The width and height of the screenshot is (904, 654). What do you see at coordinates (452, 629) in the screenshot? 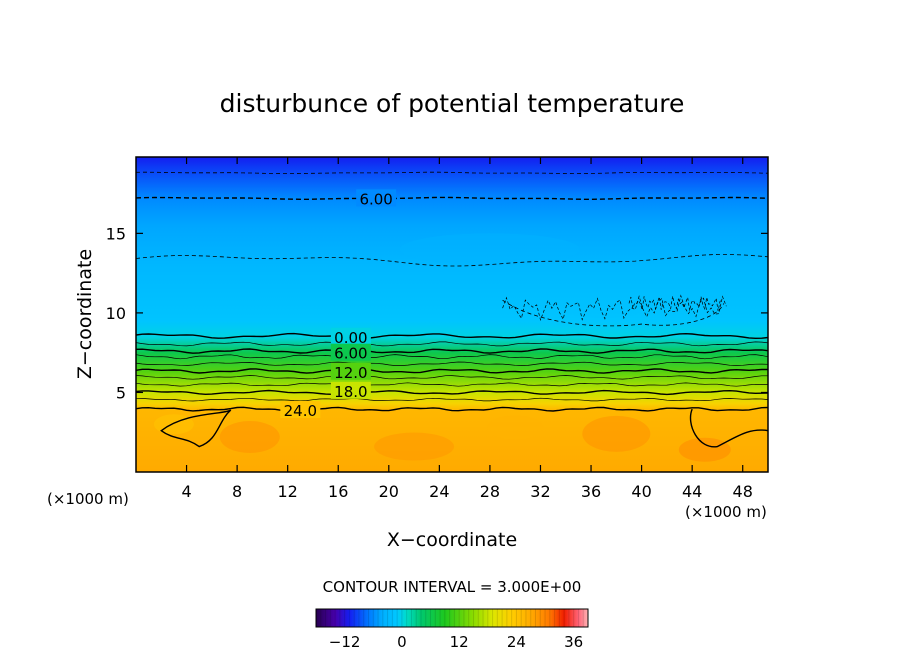
I see `colorbar: −12 0 12 24 36` at bounding box center [452, 629].